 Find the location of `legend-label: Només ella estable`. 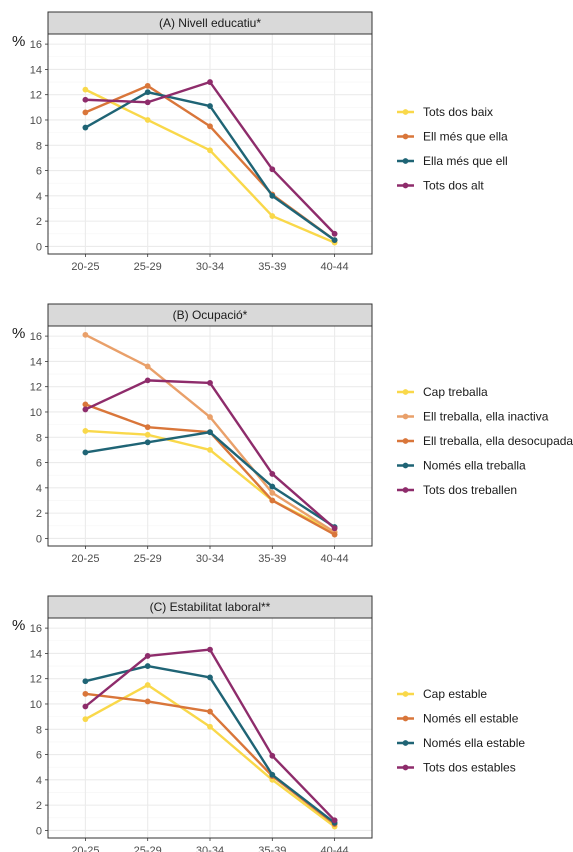

legend-label: Només ella estable is located at coordinates (474, 743).